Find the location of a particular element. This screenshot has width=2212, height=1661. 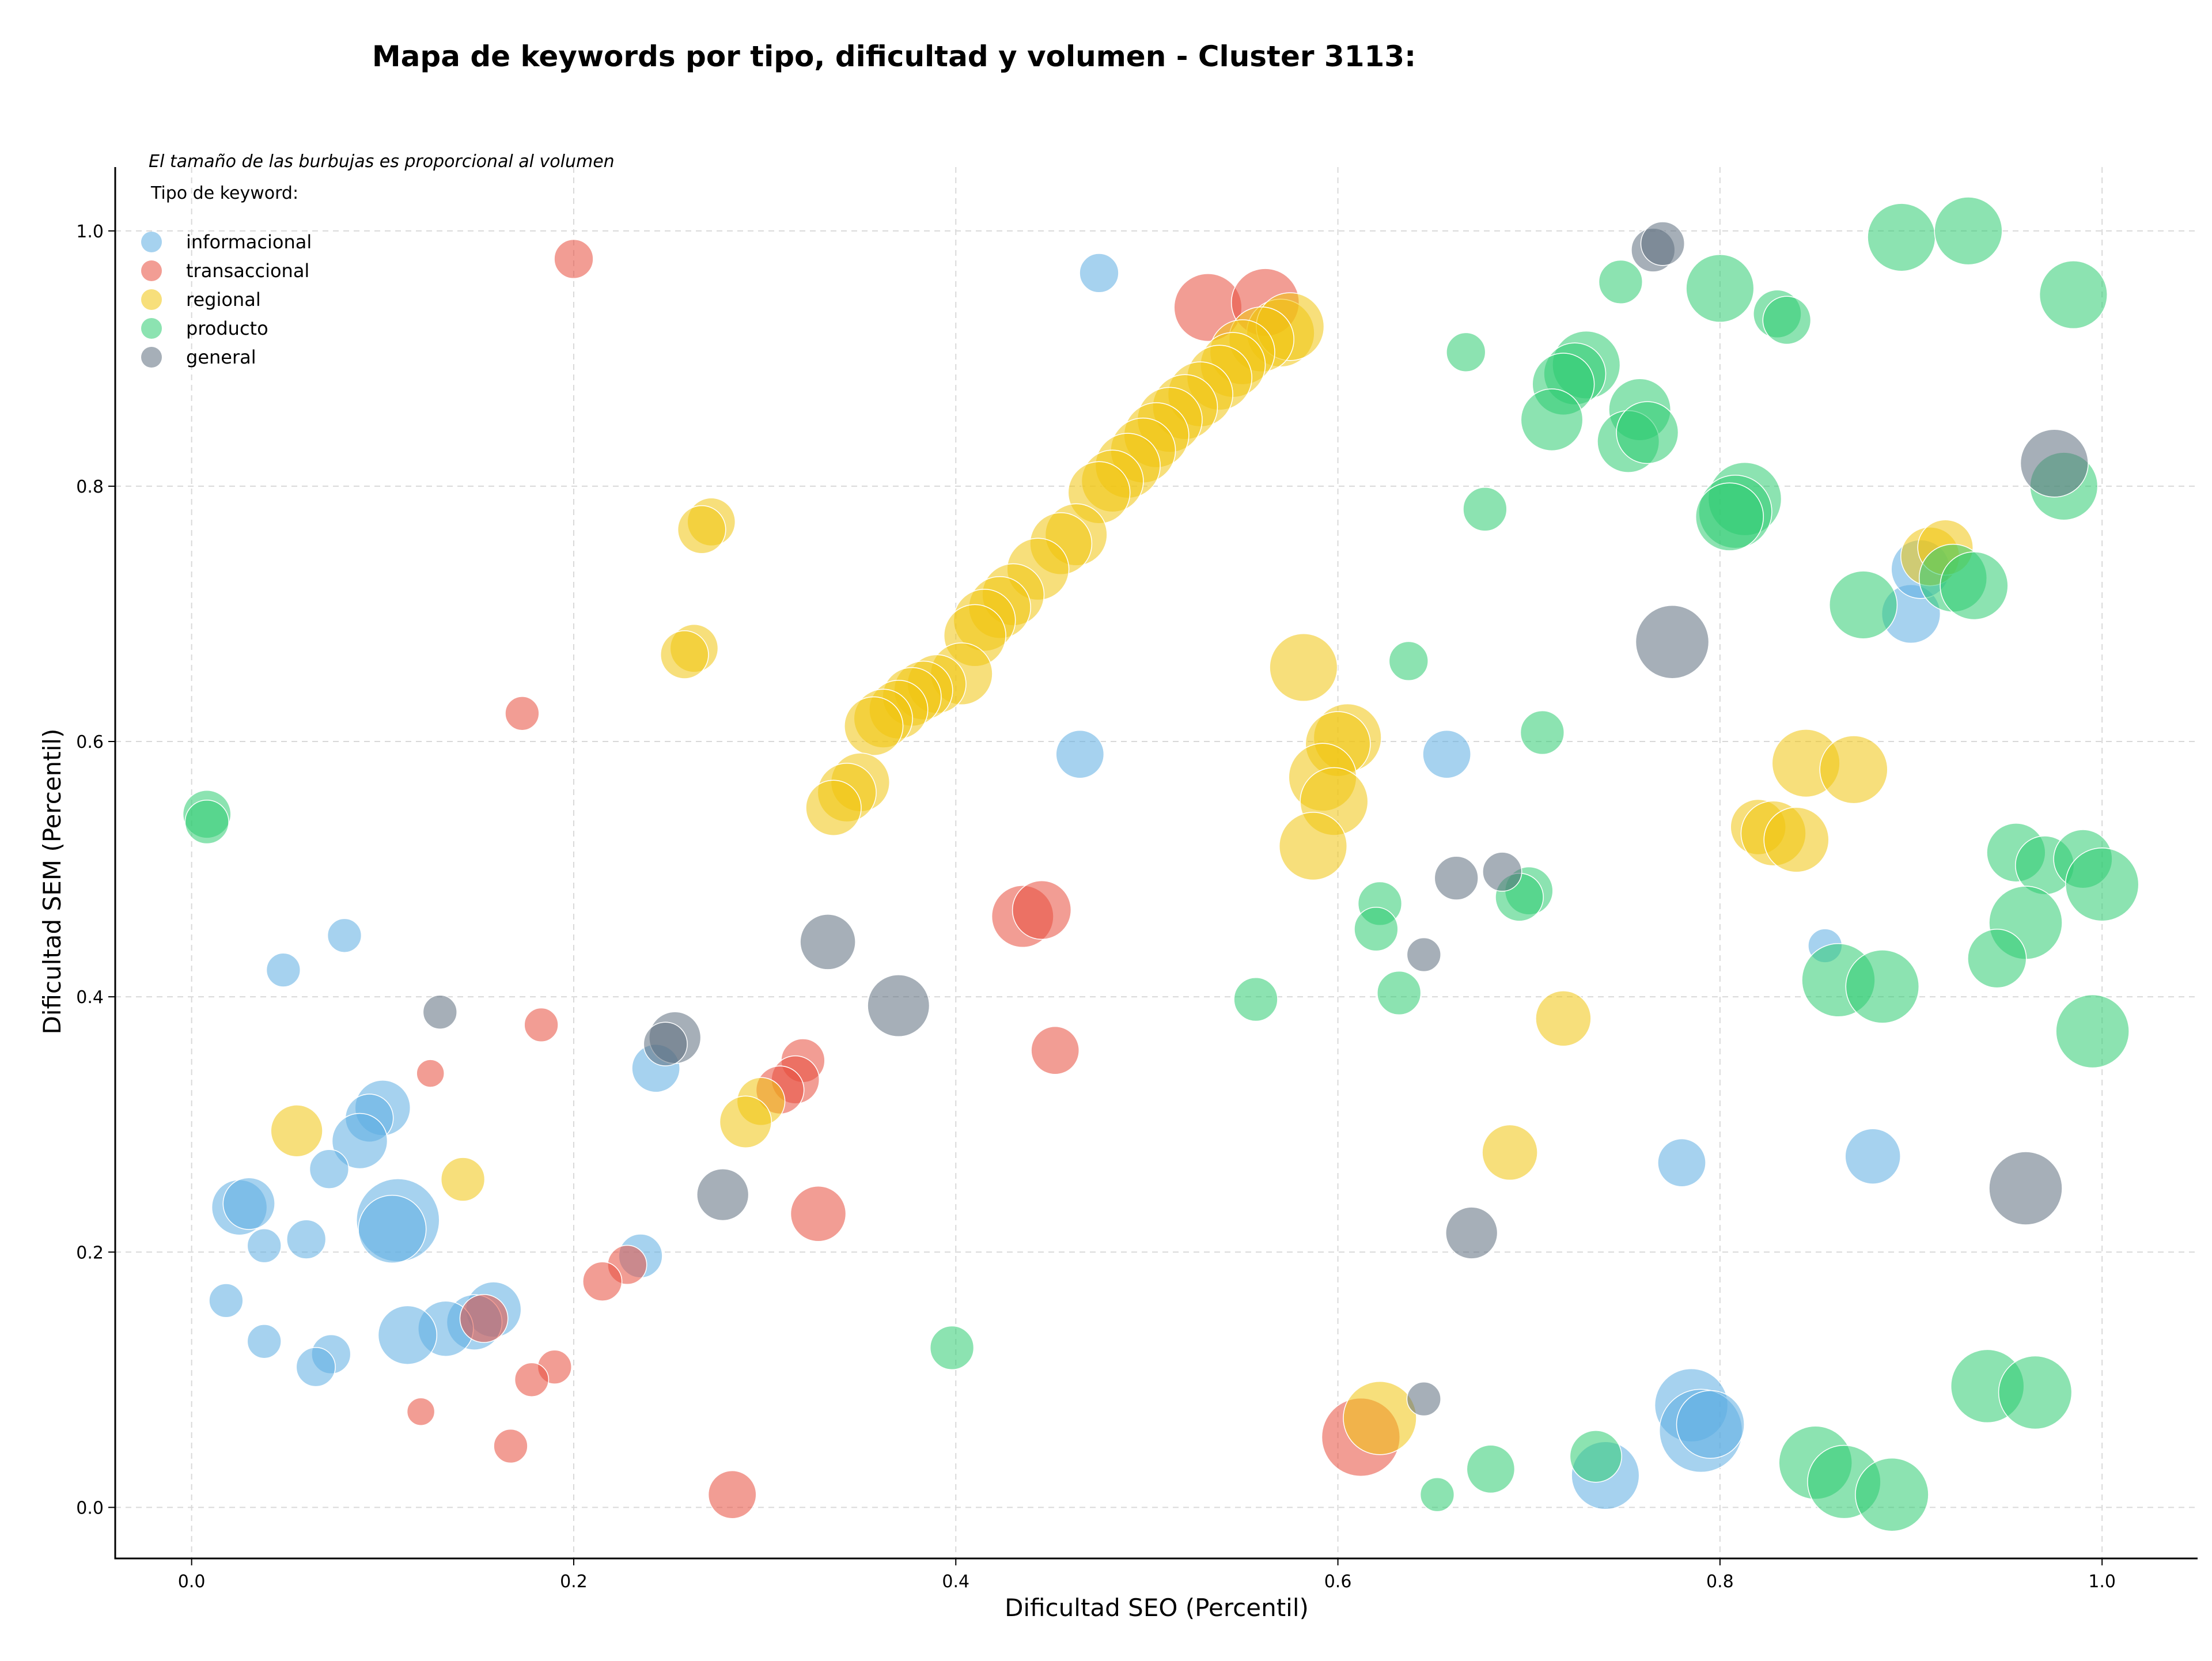

legend-label-regional: regional is located at coordinates (223, 300).